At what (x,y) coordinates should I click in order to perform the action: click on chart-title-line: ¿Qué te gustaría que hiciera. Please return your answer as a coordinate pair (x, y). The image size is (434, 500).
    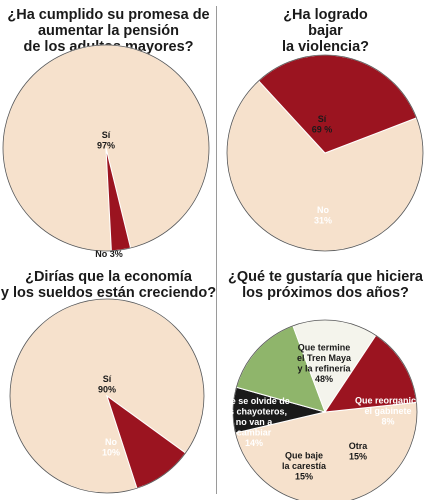
    Looking at the image, I should click on (325, 277).